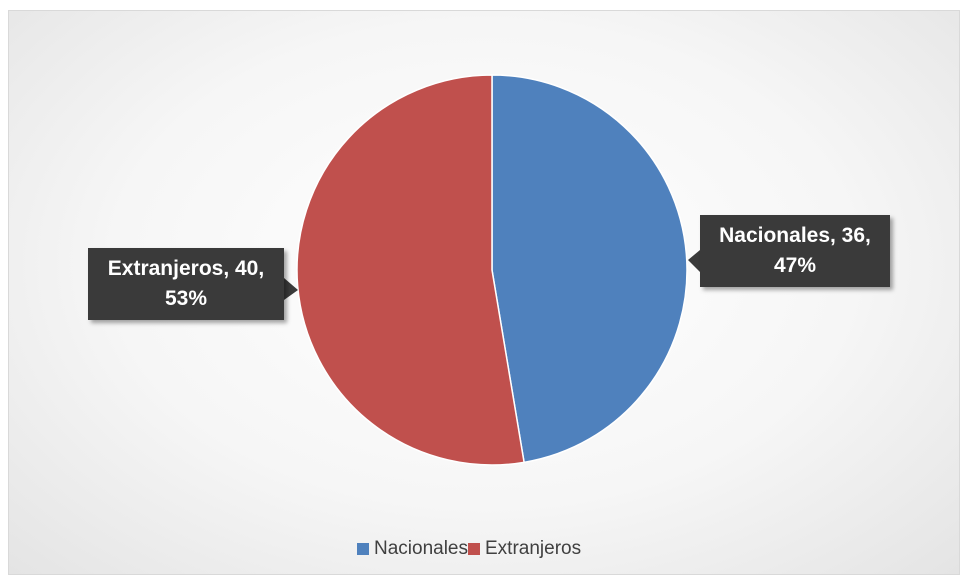  Describe the element at coordinates (795, 251) in the screenshot. I see `data-label: Nacionales, 36, 47%` at that location.